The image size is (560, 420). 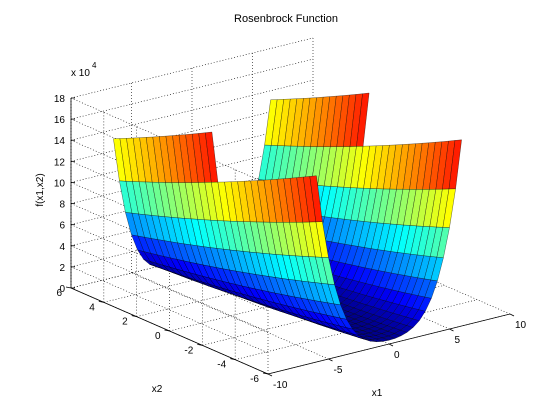 What do you see at coordinates (254, 379) in the screenshot?
I see `y-tick-label: -6` at bounding box center [254, 379].